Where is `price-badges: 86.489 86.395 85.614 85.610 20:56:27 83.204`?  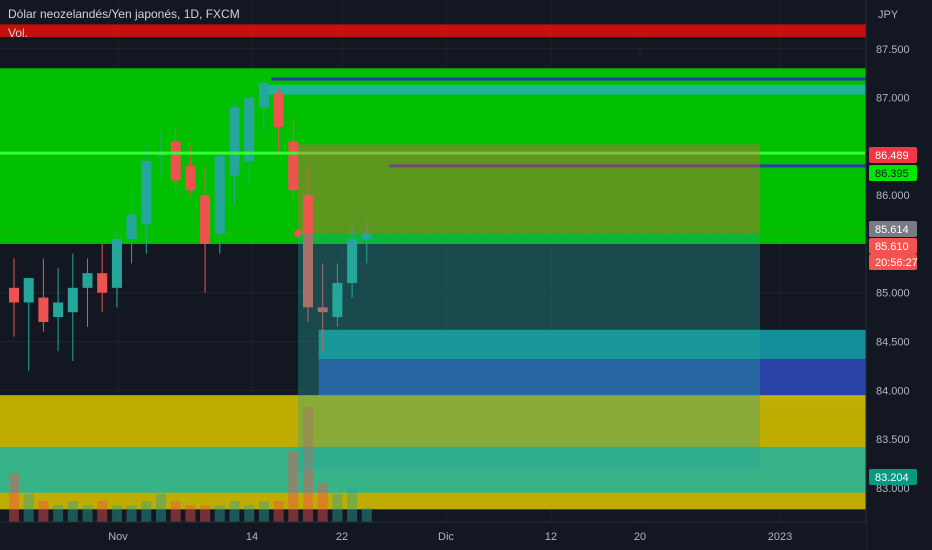
price-badges: 86.489 86.395 85.614 85.610 20:56:27 83.204 is located at coordinates (893, 316).